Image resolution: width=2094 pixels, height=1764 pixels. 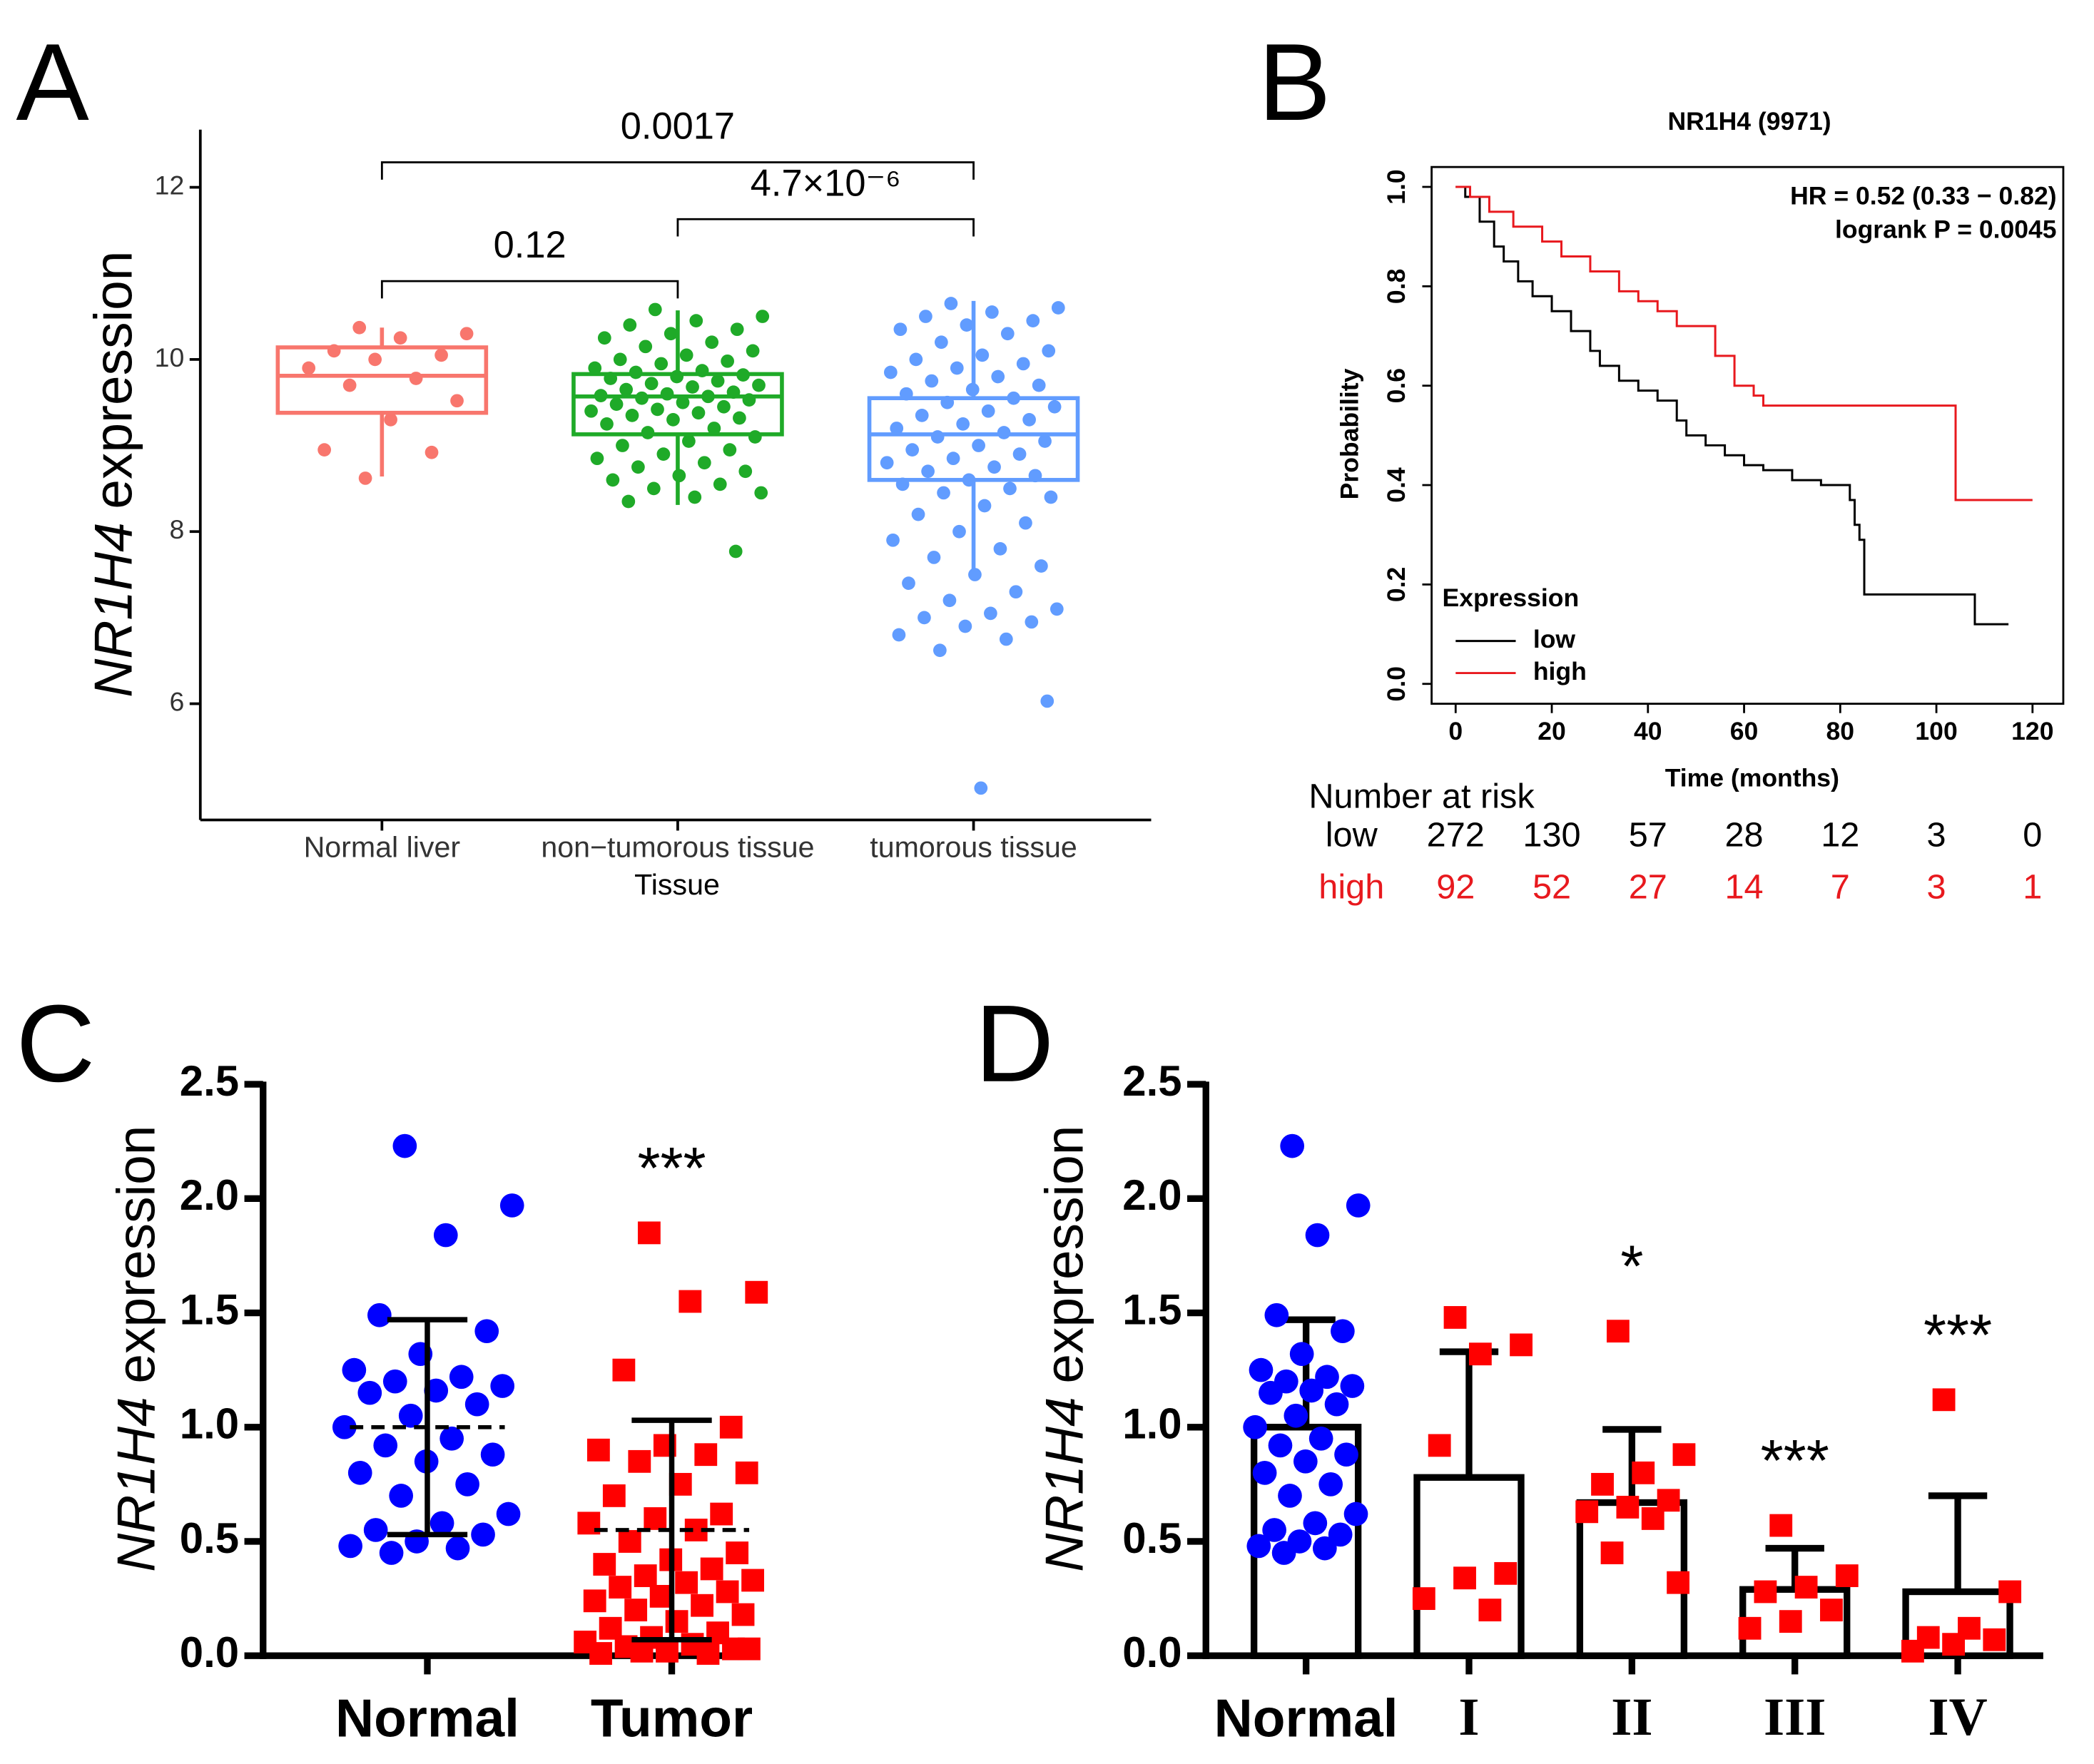 I want to click on y-tick-label: 6, so click(x=177, y=701).